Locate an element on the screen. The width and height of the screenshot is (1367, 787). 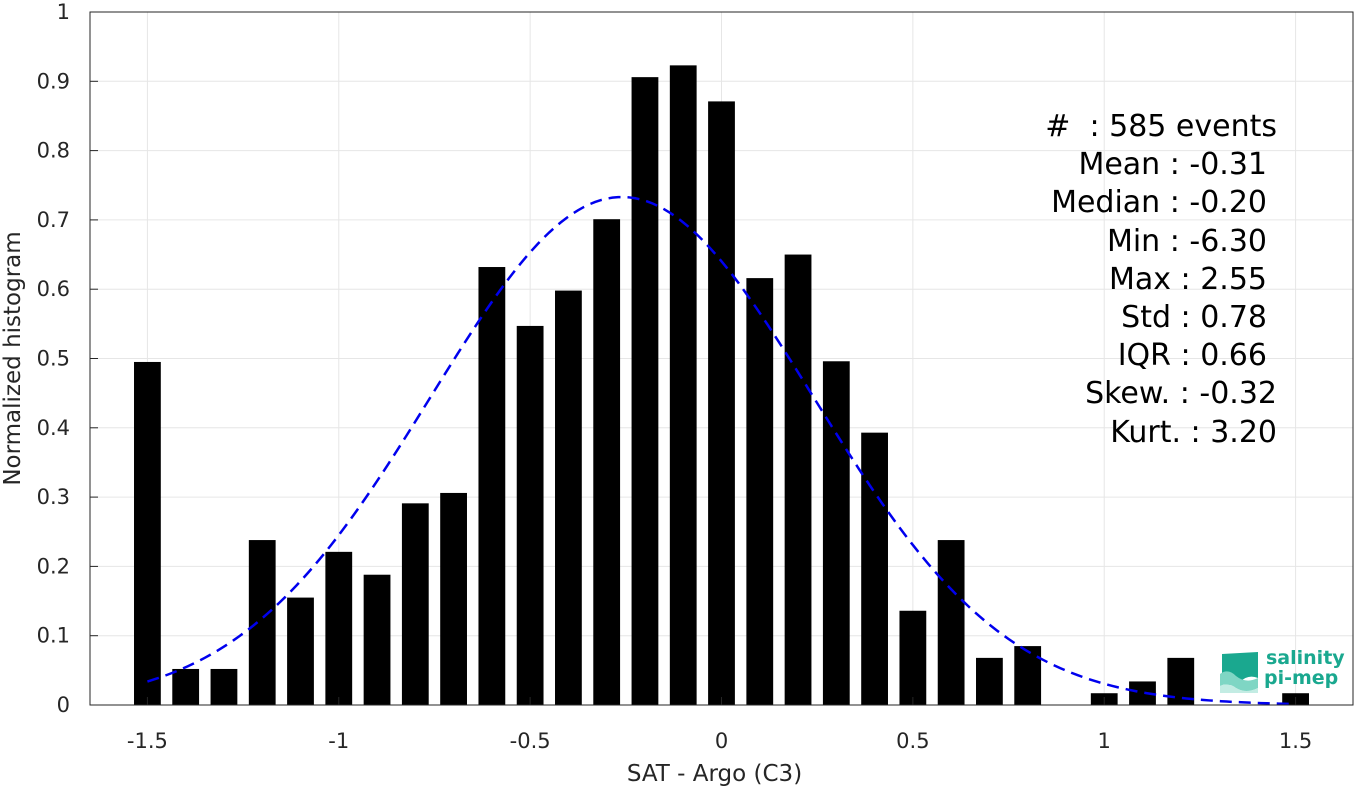
y-tick-label: 0.2 is located at coordinates (53, 566).